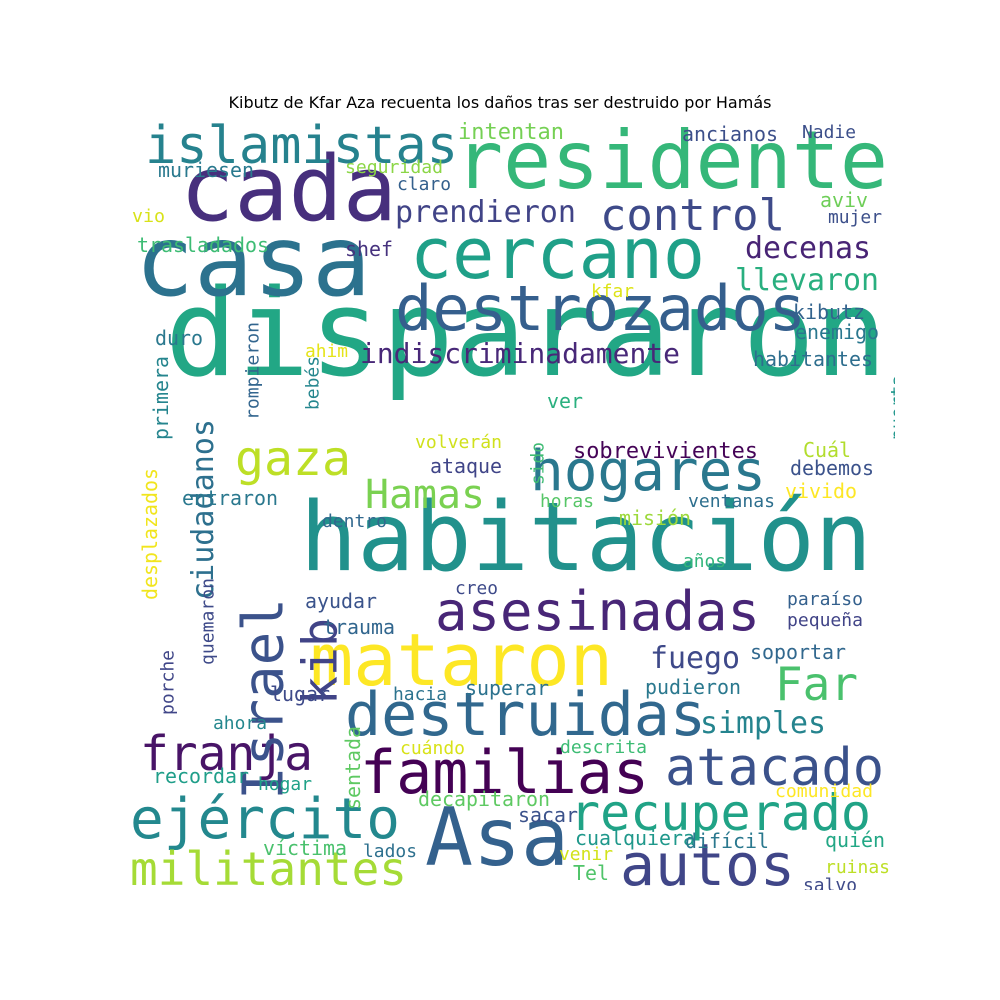  Describe the element at coordinates (830, 882) in the screenshot. I see `cloud-word: salvo` at that location.